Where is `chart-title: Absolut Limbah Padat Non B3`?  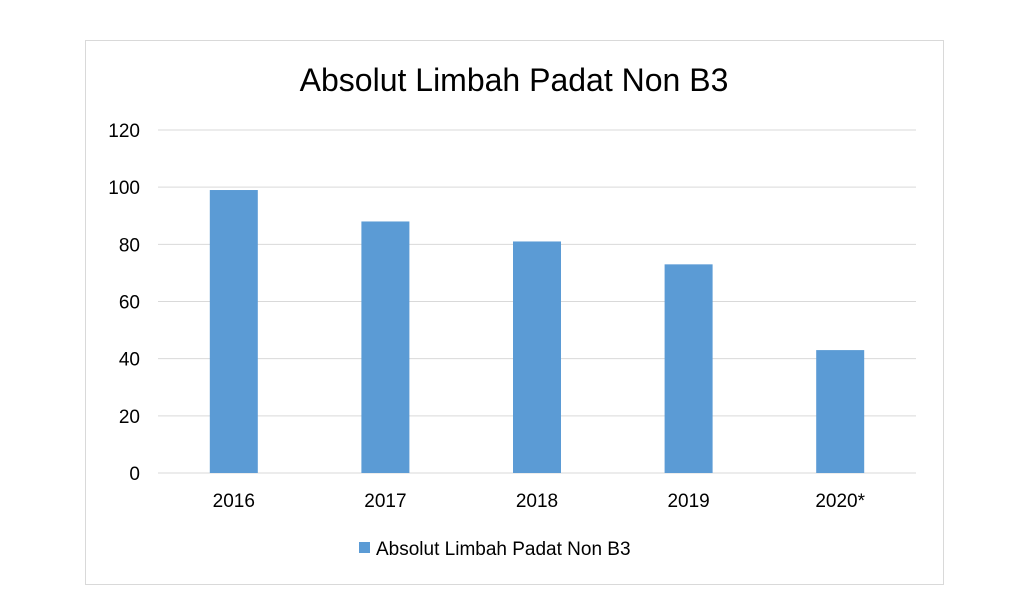 chart-title: Absolut Limbah Padat Non B3 is located at coordinates (514, 80).